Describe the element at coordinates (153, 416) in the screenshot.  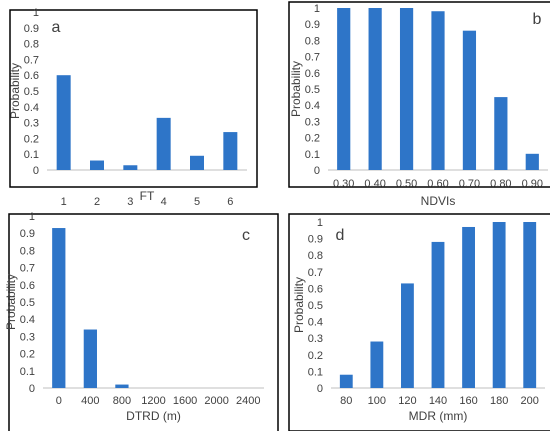
I see `x-axis-title: DTRD (m)` at that location.